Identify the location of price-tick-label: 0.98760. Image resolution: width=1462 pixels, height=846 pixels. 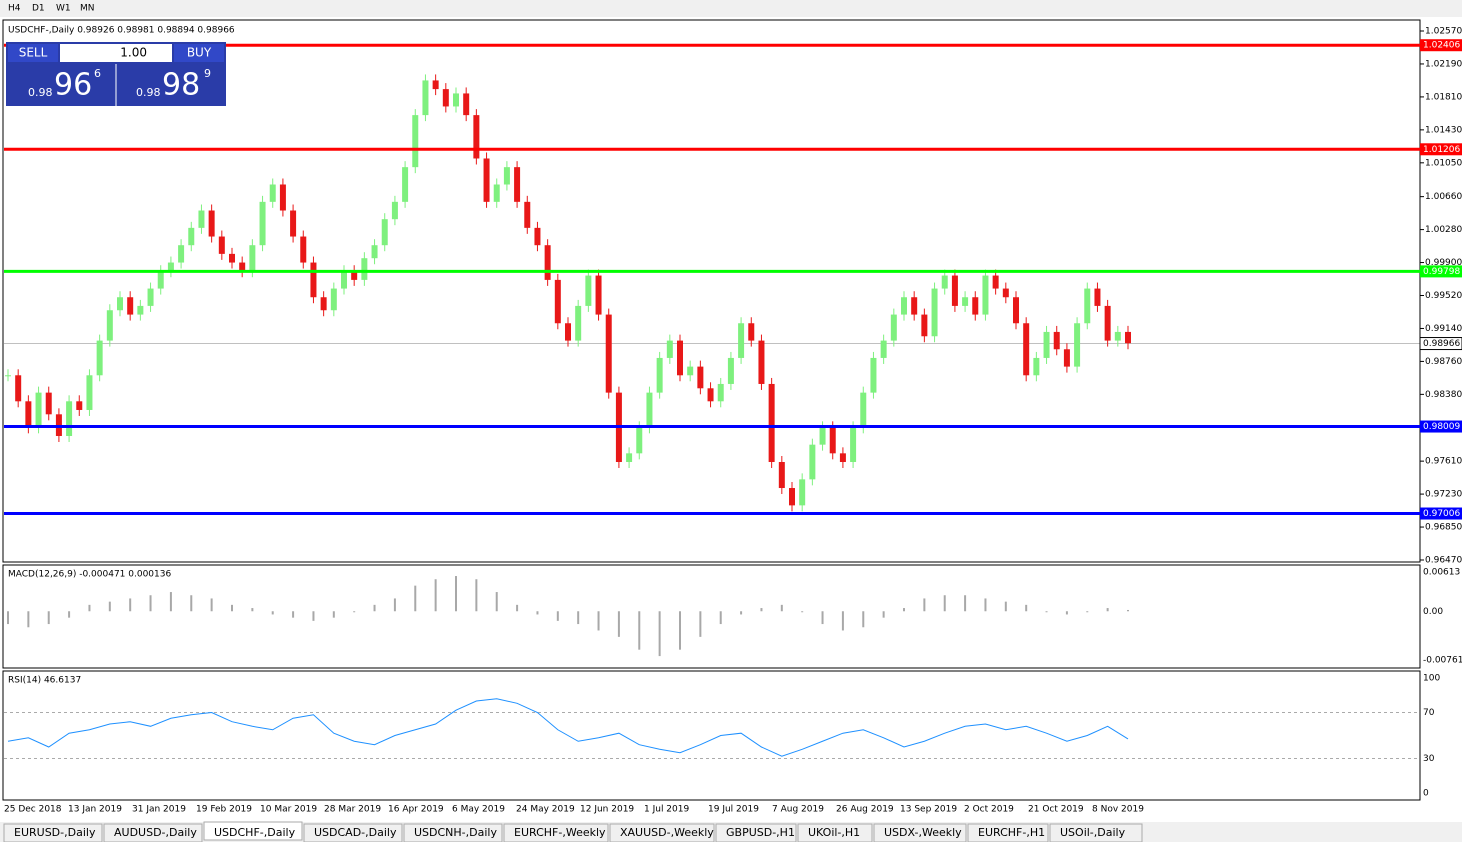
(1443, 362).